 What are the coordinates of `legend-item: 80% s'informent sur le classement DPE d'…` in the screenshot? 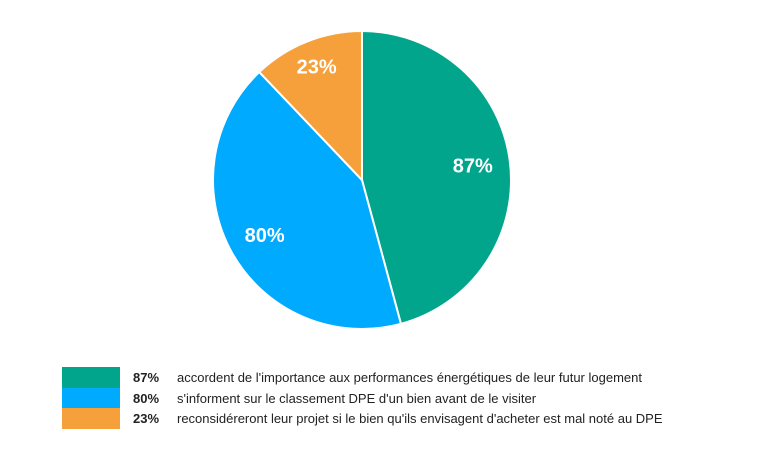 It's located at (362, 398).